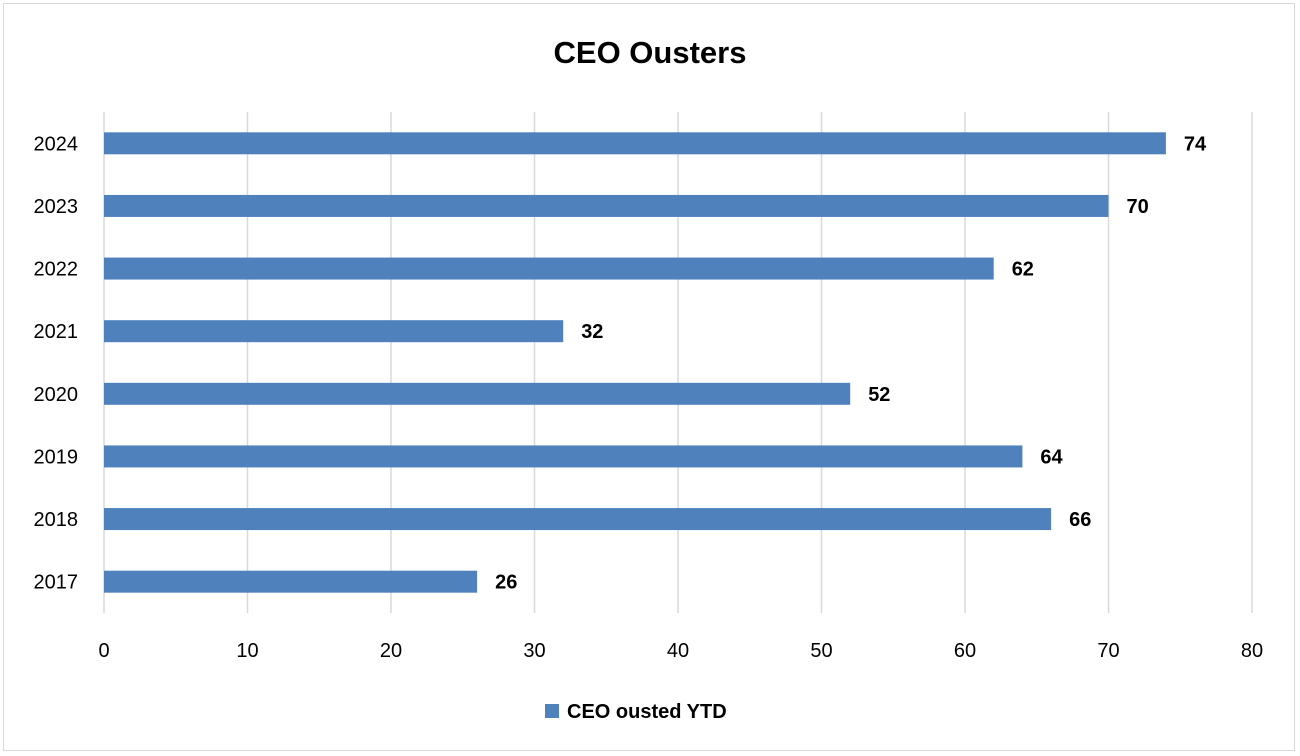 Image resolution: width=1300 pixels, height=756 pixels. I want to click on data-label-2017: 26, so click(506, 583).